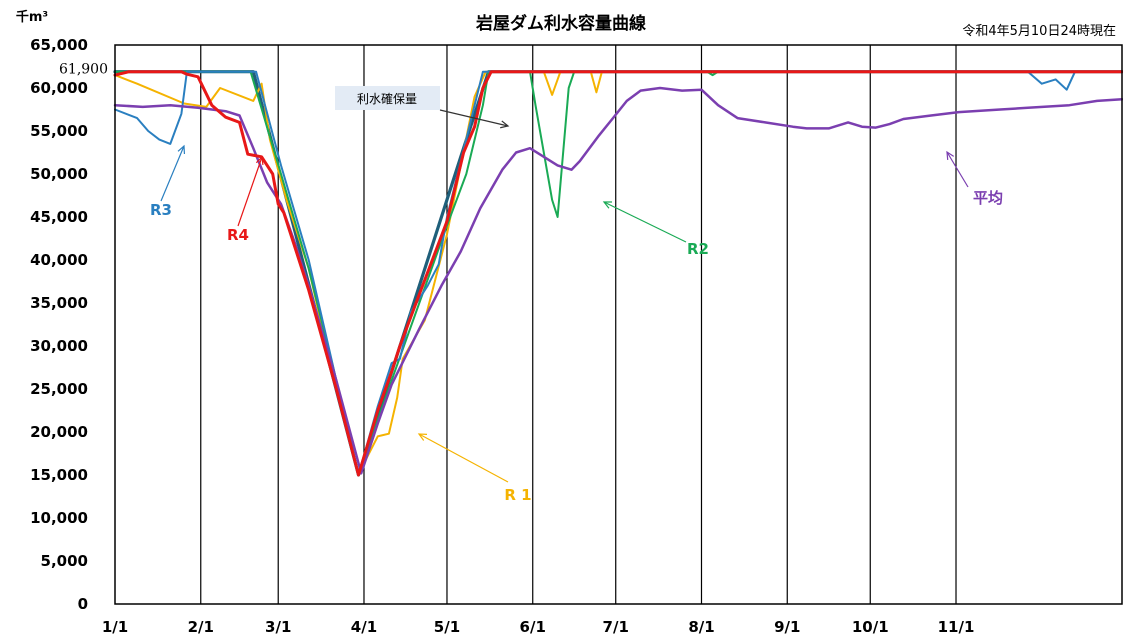  Describe the element at coordinates (59, 131) in the screenshot. I see `y-tick-label: 55,000` at that location.